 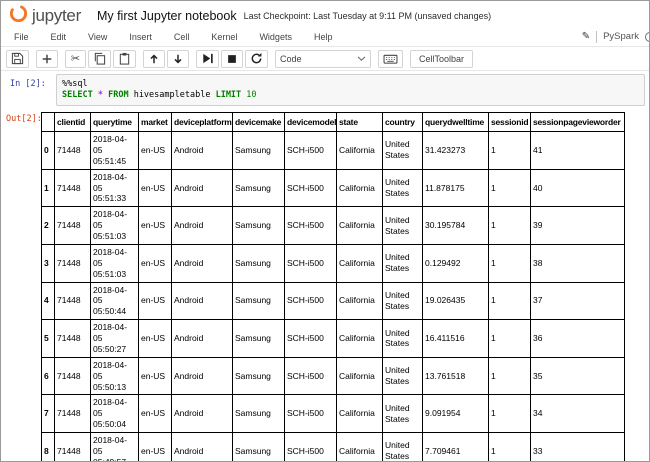 I want to click on command-palette-button, so click(x=390, y=58).